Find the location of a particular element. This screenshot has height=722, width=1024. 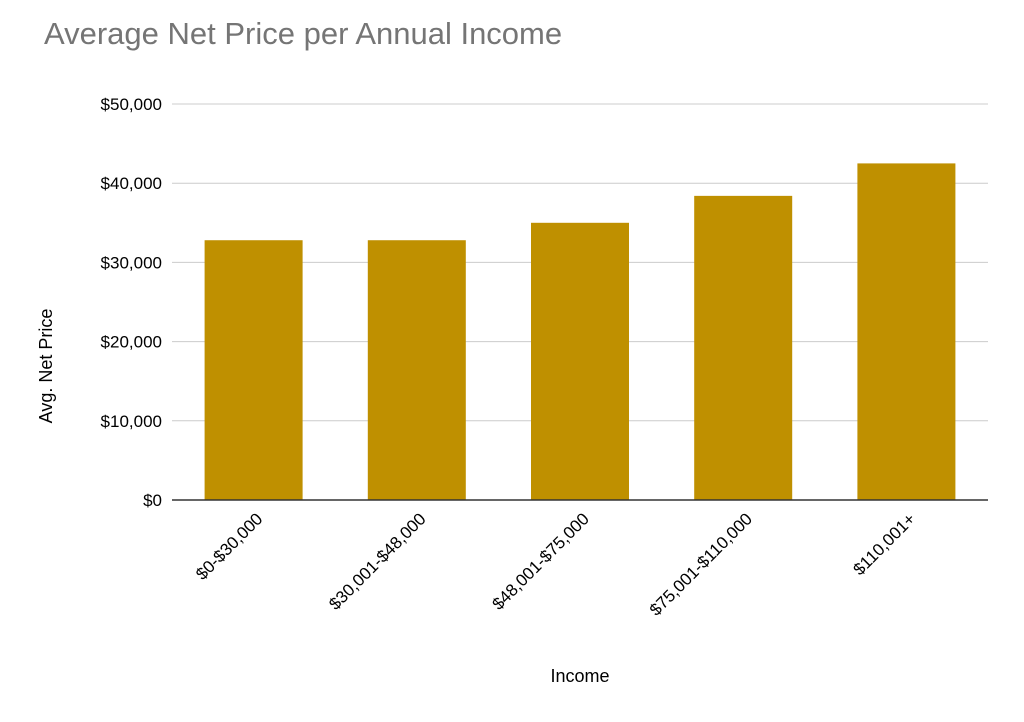

x-tick-label: $0-$30,000 is located at coordinates (229, 546).